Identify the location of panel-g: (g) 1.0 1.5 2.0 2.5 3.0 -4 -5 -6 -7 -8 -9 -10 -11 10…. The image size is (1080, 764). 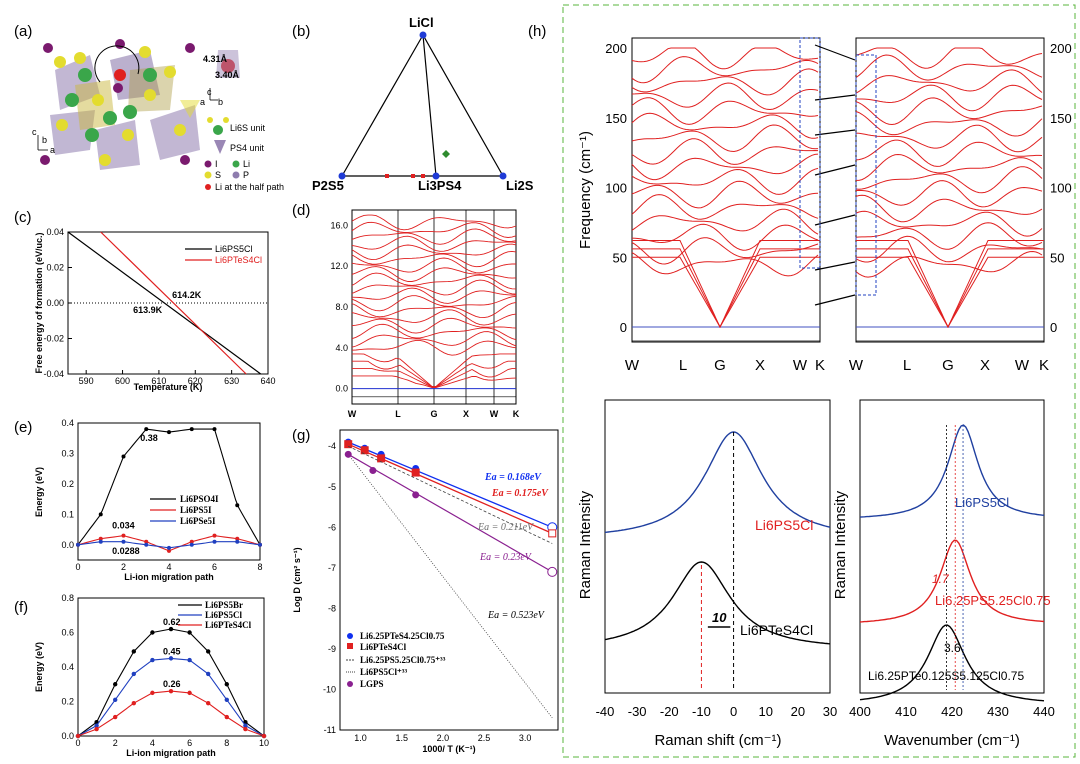
(425, 590).